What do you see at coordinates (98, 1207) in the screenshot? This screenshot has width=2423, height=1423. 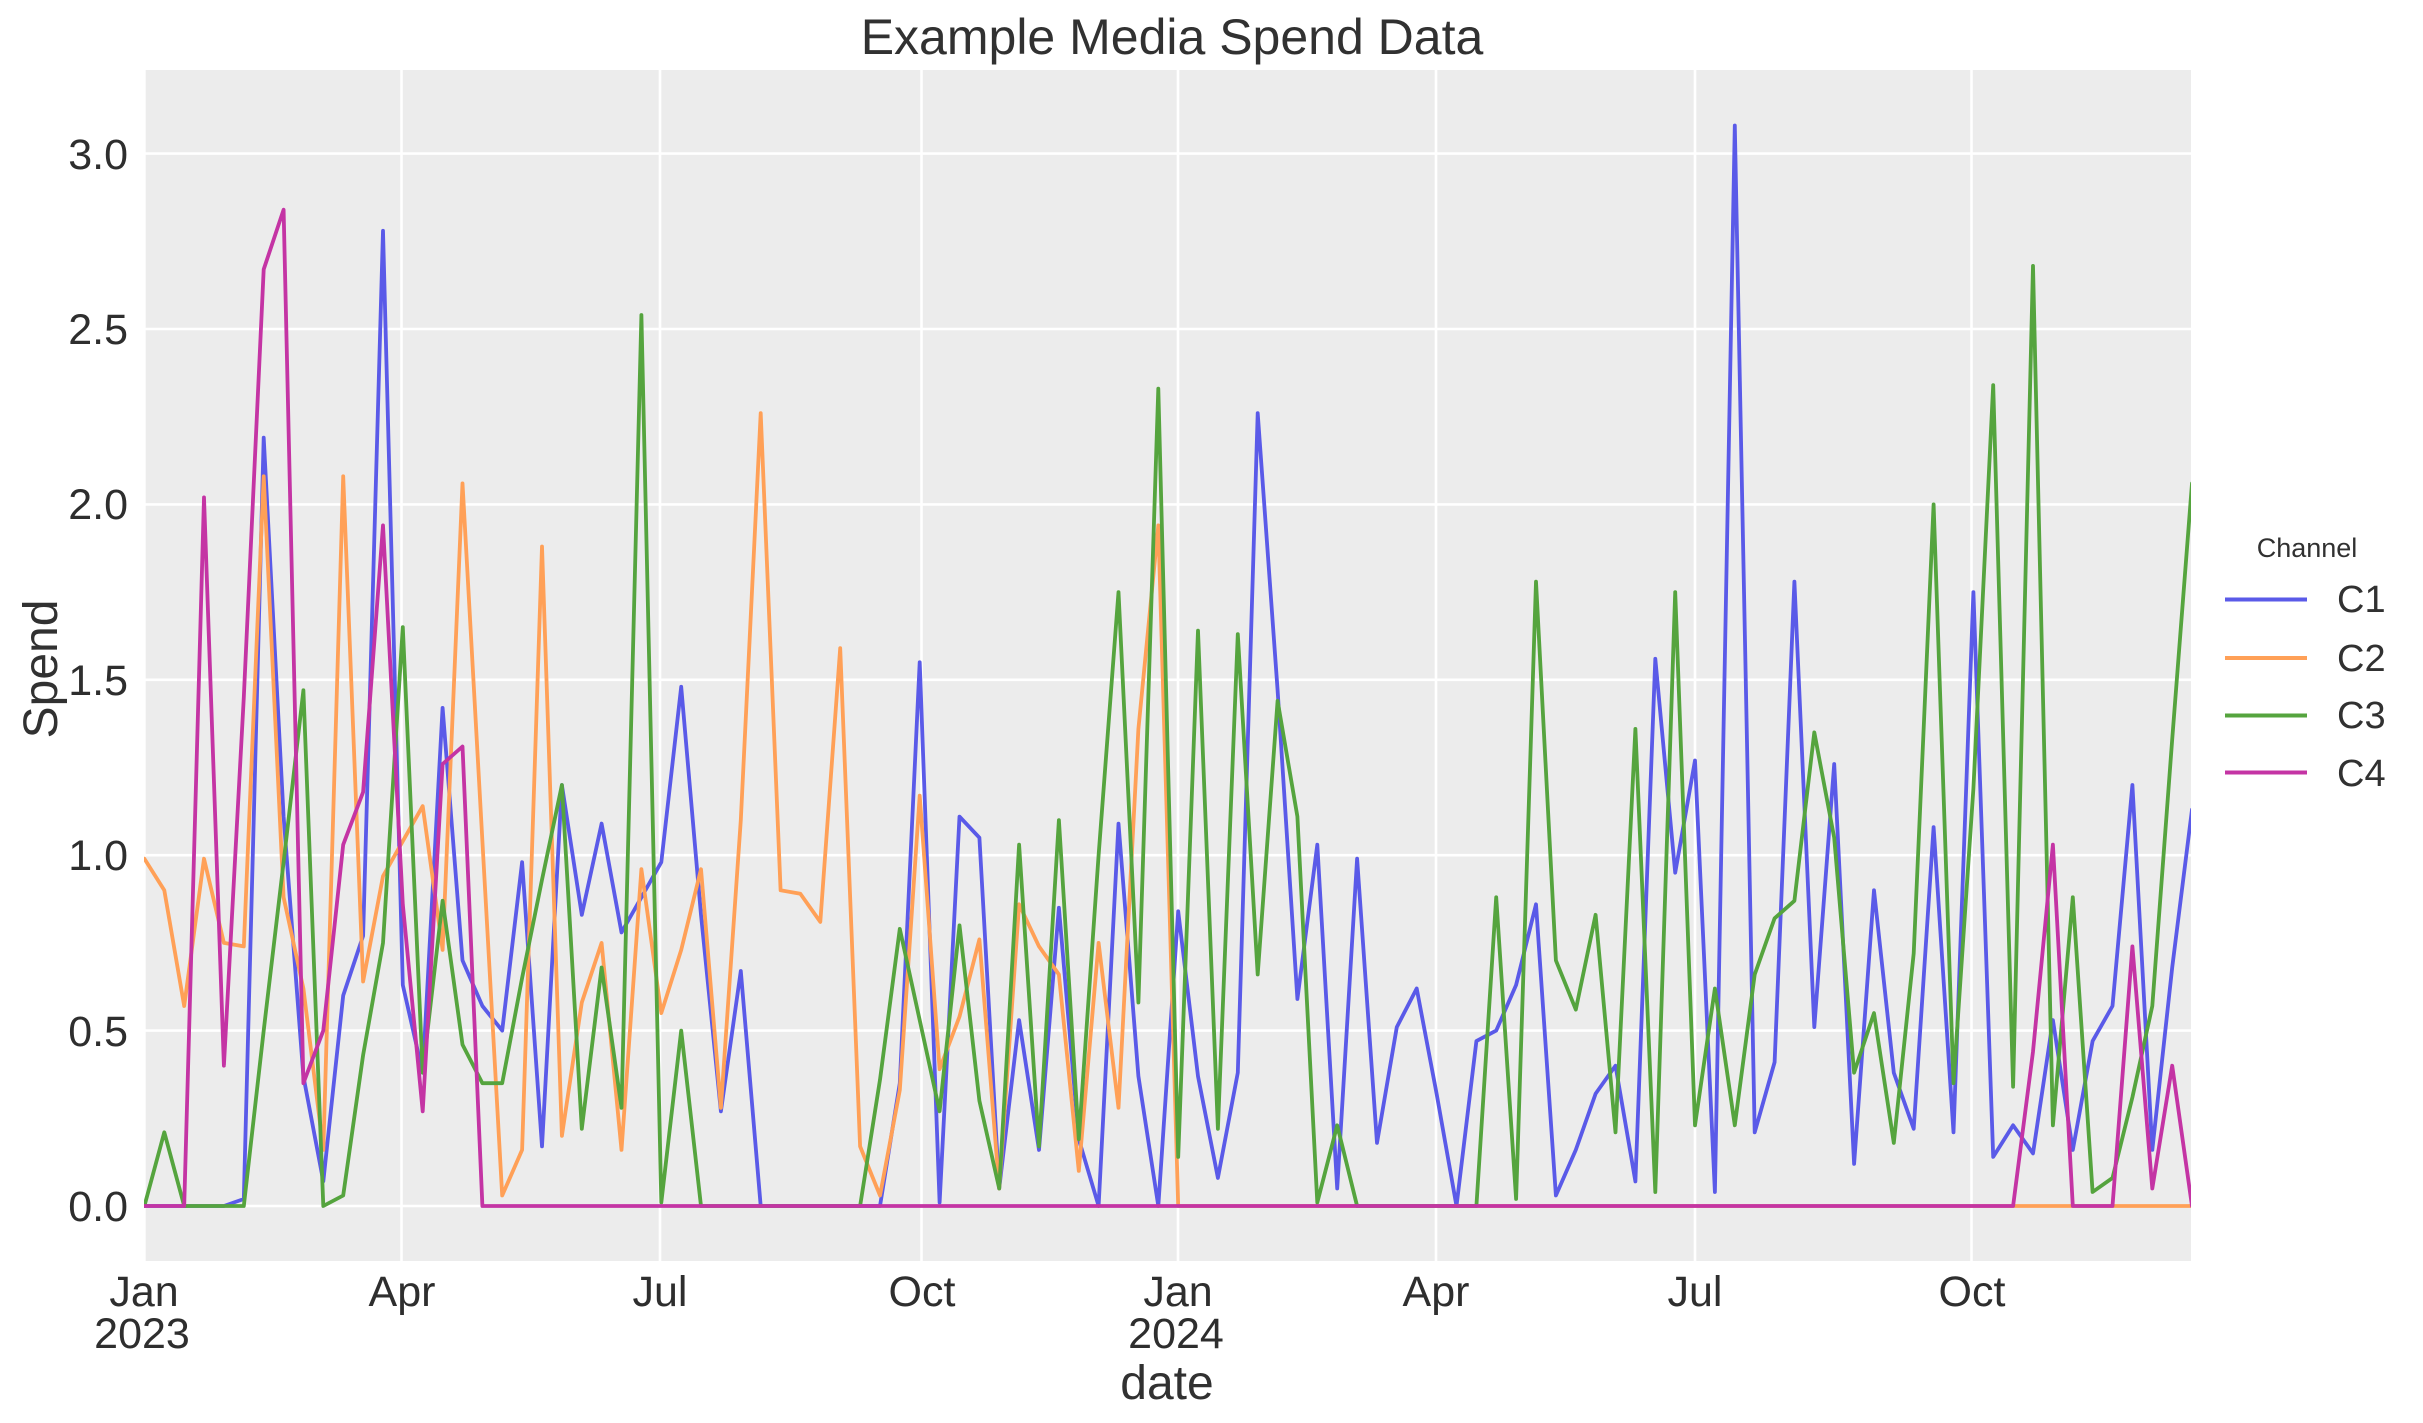 I see `svg-text: 0.0` at bounding box center [98, 1207].